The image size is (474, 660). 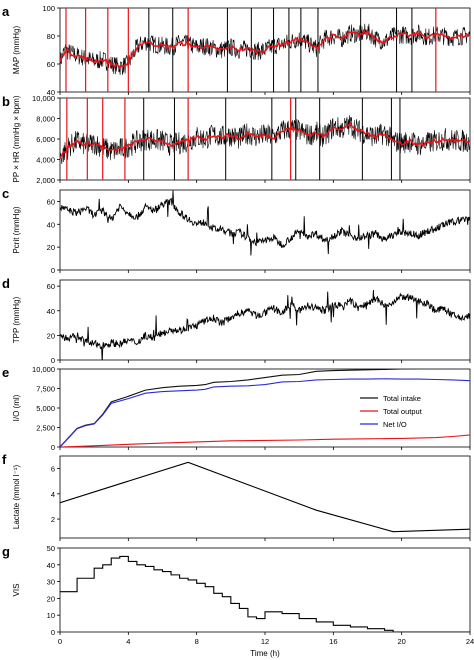 What do you see at coordinates (45, 428) in the screenshot?
I see `y-tick-label: 2,500` at bounding box center [45, 428].